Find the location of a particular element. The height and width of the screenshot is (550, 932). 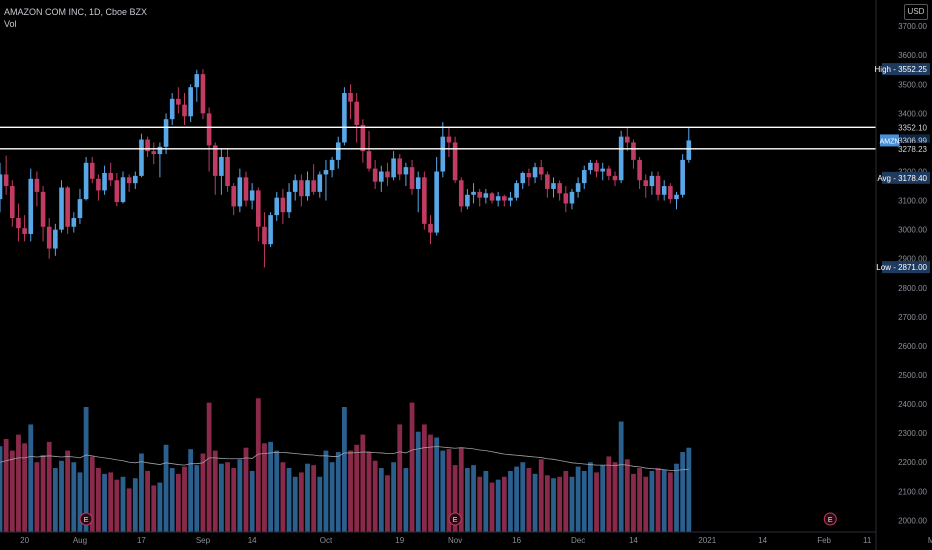

volume-average-line is located at coordinates (344, 458).